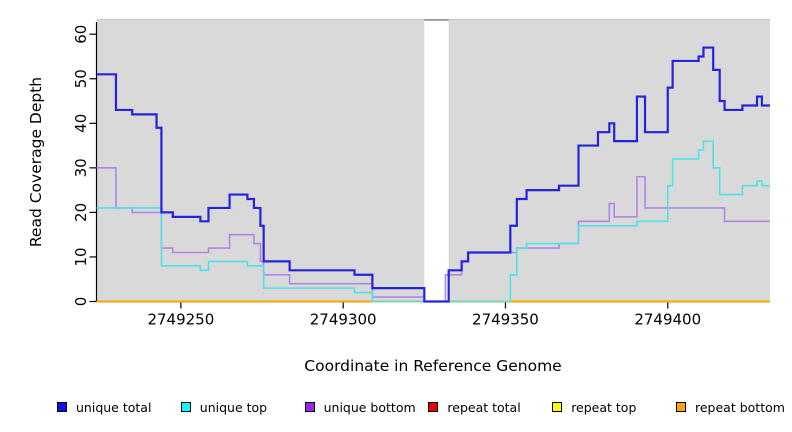  I want to click on legend-label: repeat bottom, so click(740, 407).